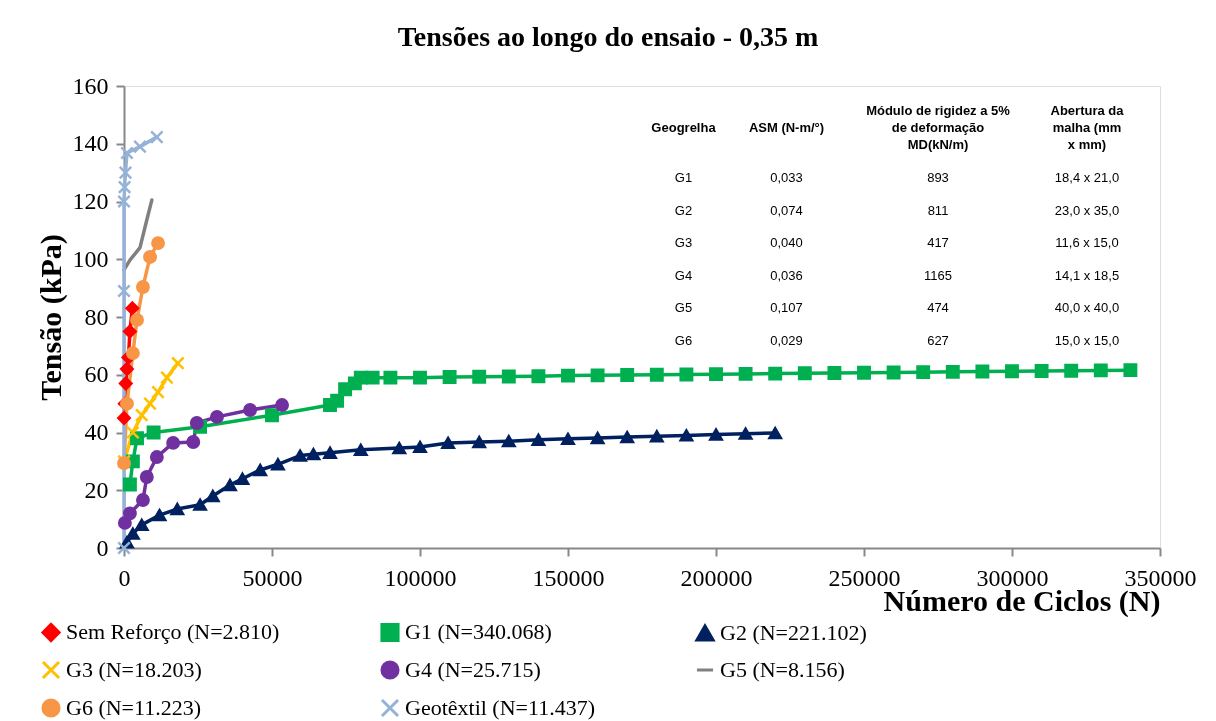  Describe the element at coordinates (684, 127) in the screenshot. I see `annotation: Geogrelha` at that location.